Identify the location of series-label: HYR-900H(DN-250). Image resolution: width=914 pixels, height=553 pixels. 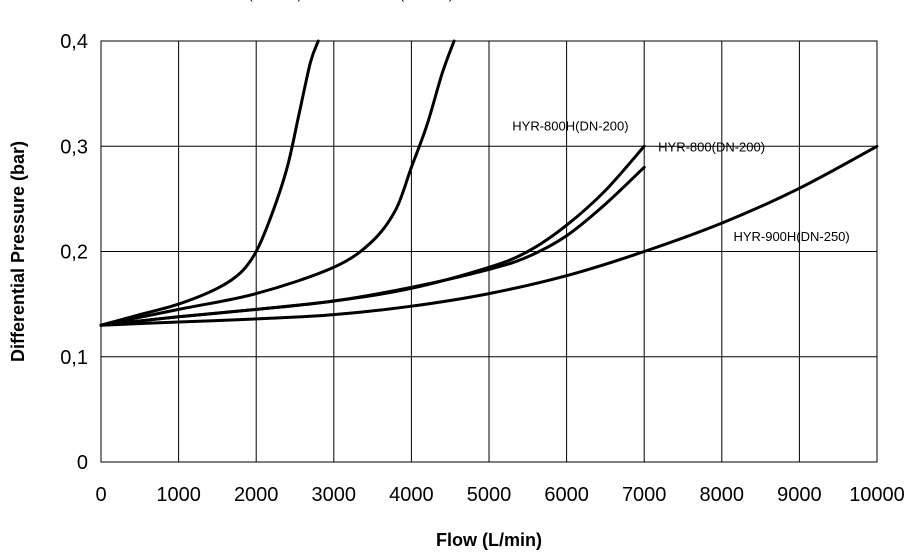
(791, 236).